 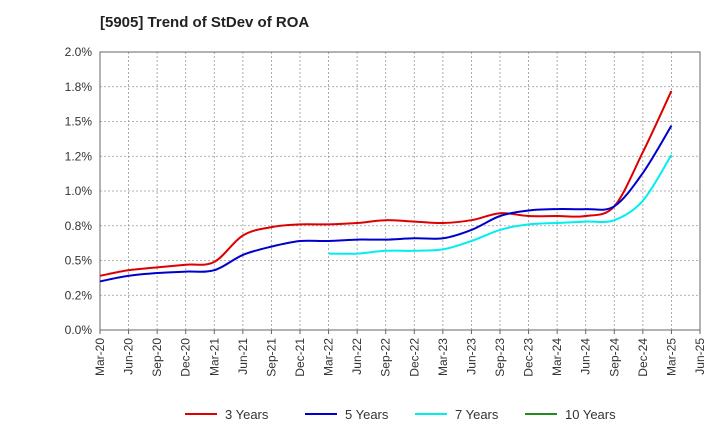 What do you see at coordinates (557, 357) in the screenshot?
I see `x-tick-label: Mar-24` at bounding box center [557, 357].